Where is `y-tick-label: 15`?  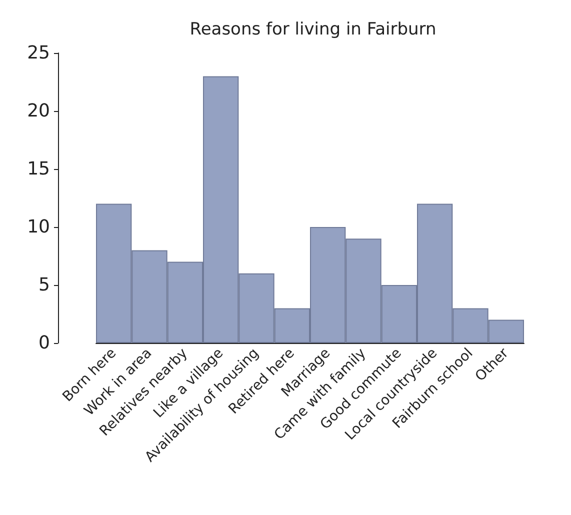
y-tick-label: 15 is located at coordinates (38, 169).